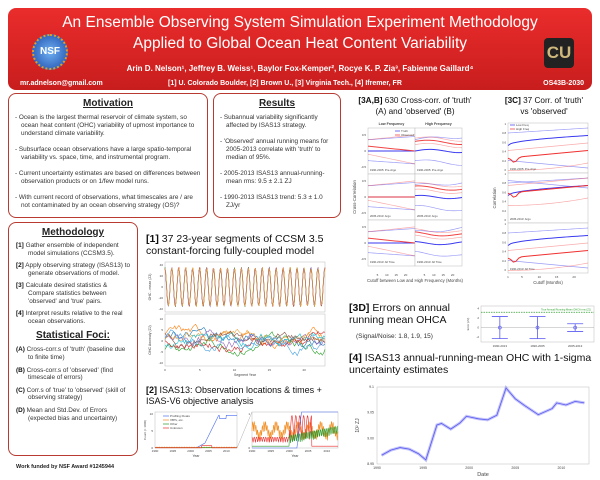  What do you see at coordinates (196, 456) in the screenshot?
I see `fig2-xlabel: Year` at bounding box center [196, 456].